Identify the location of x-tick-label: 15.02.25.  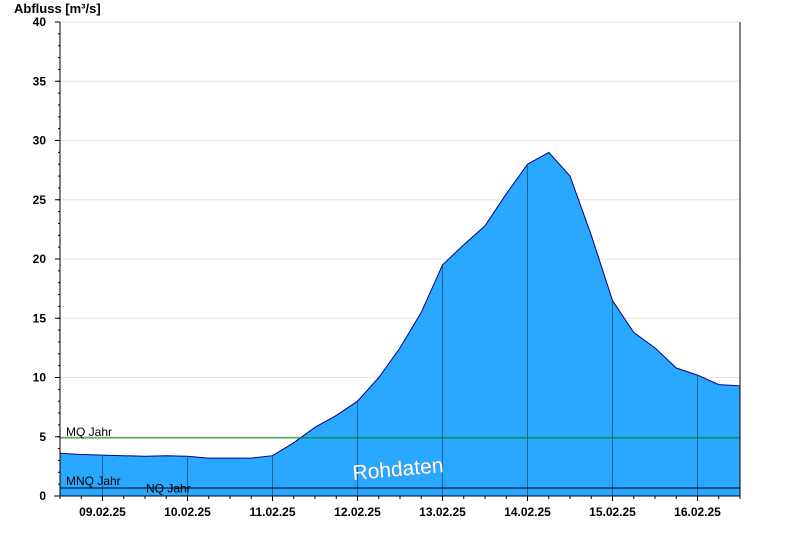
(612, 512).